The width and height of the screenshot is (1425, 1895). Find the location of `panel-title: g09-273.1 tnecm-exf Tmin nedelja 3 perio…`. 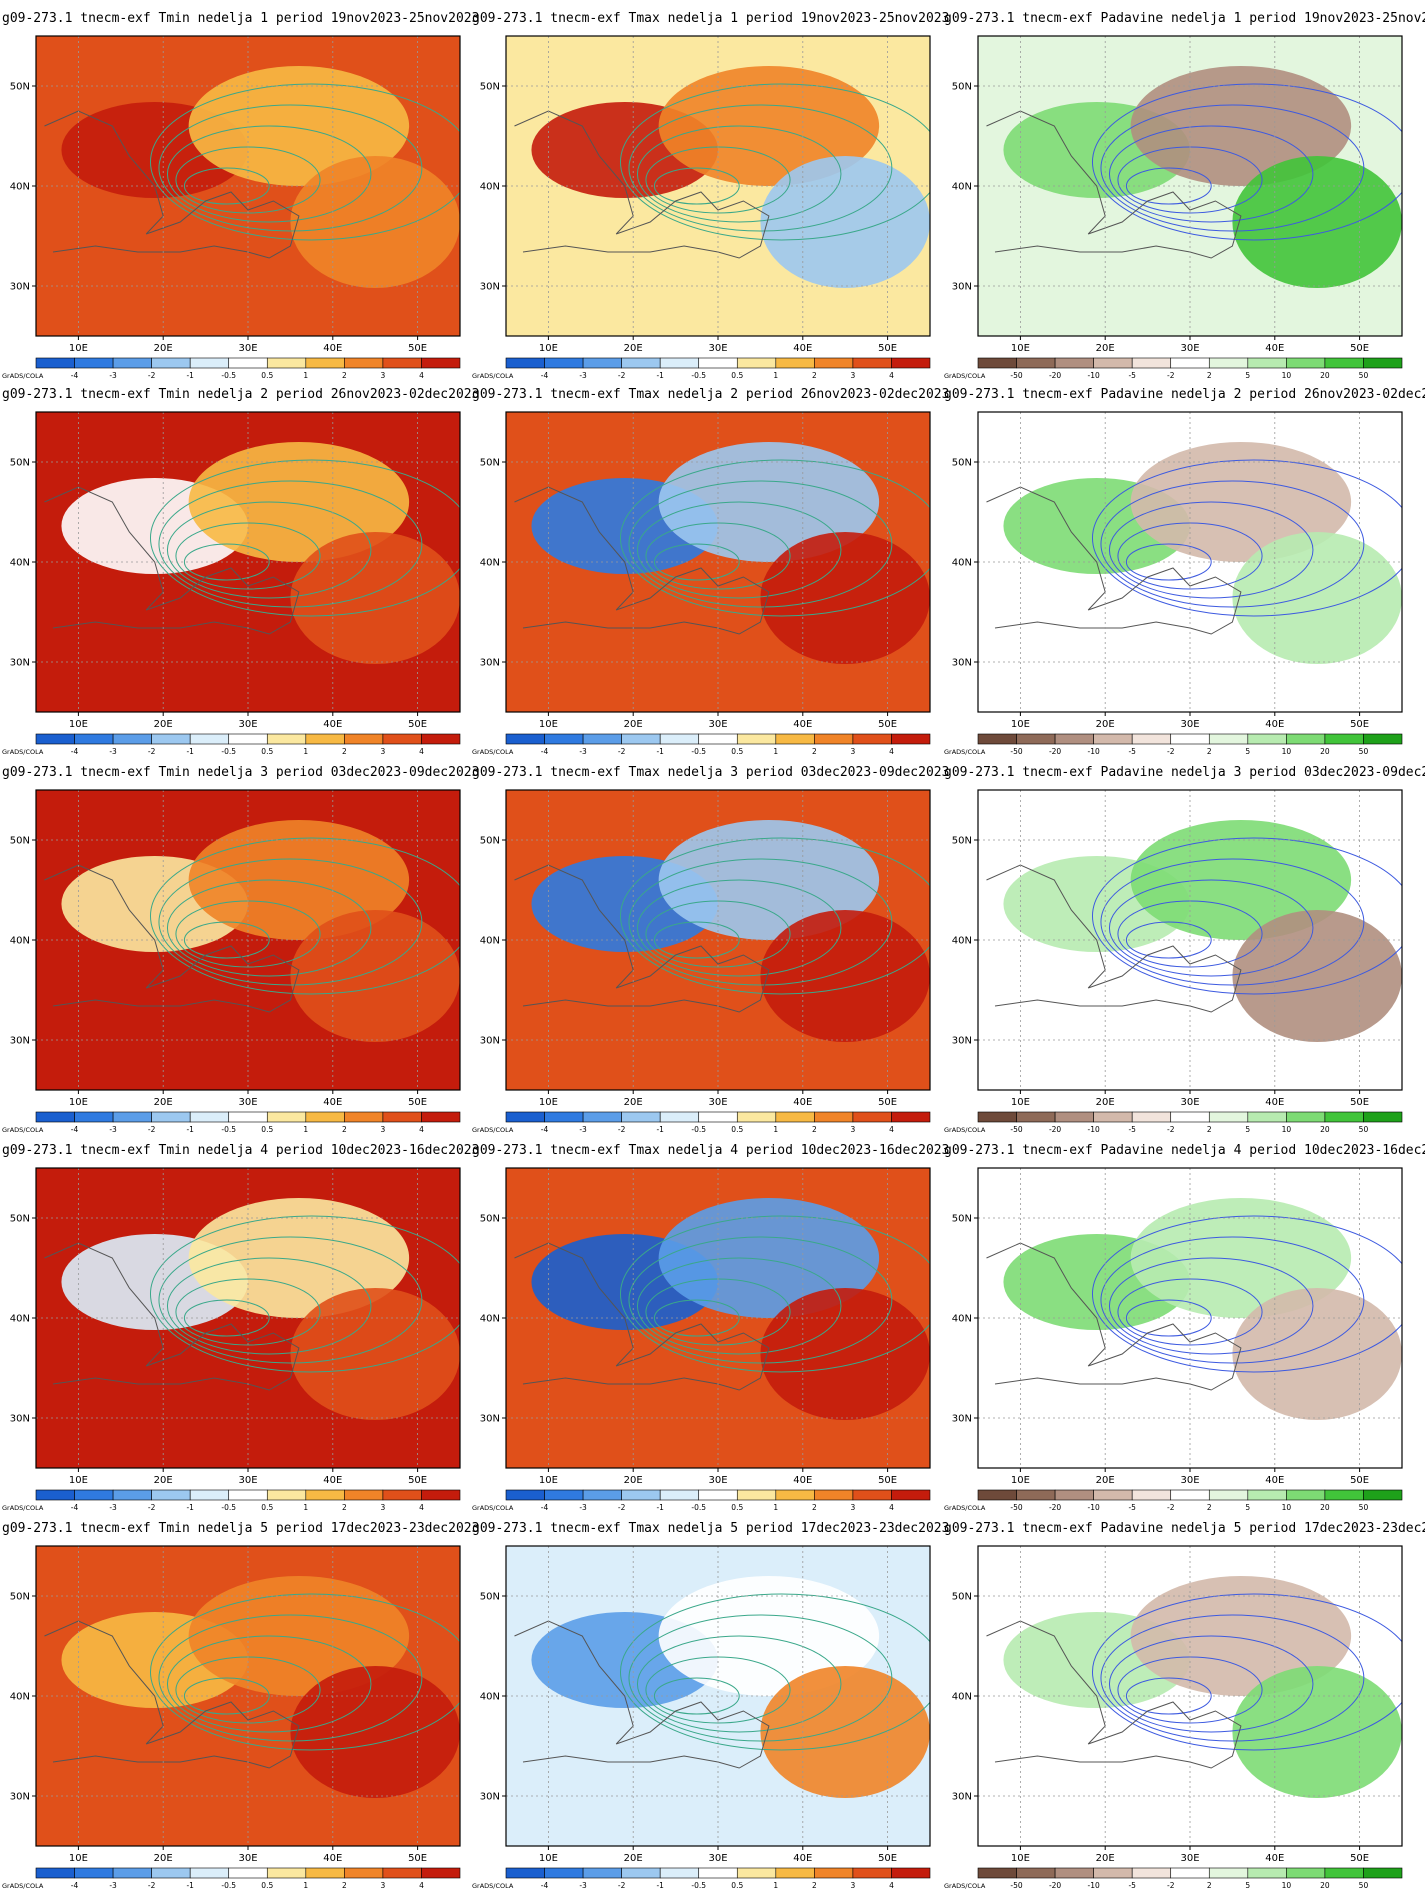

panel-title: g09-273.1 tnecm-exf Tmin nedelja 3 perio… is located at coordinates (240, 772).